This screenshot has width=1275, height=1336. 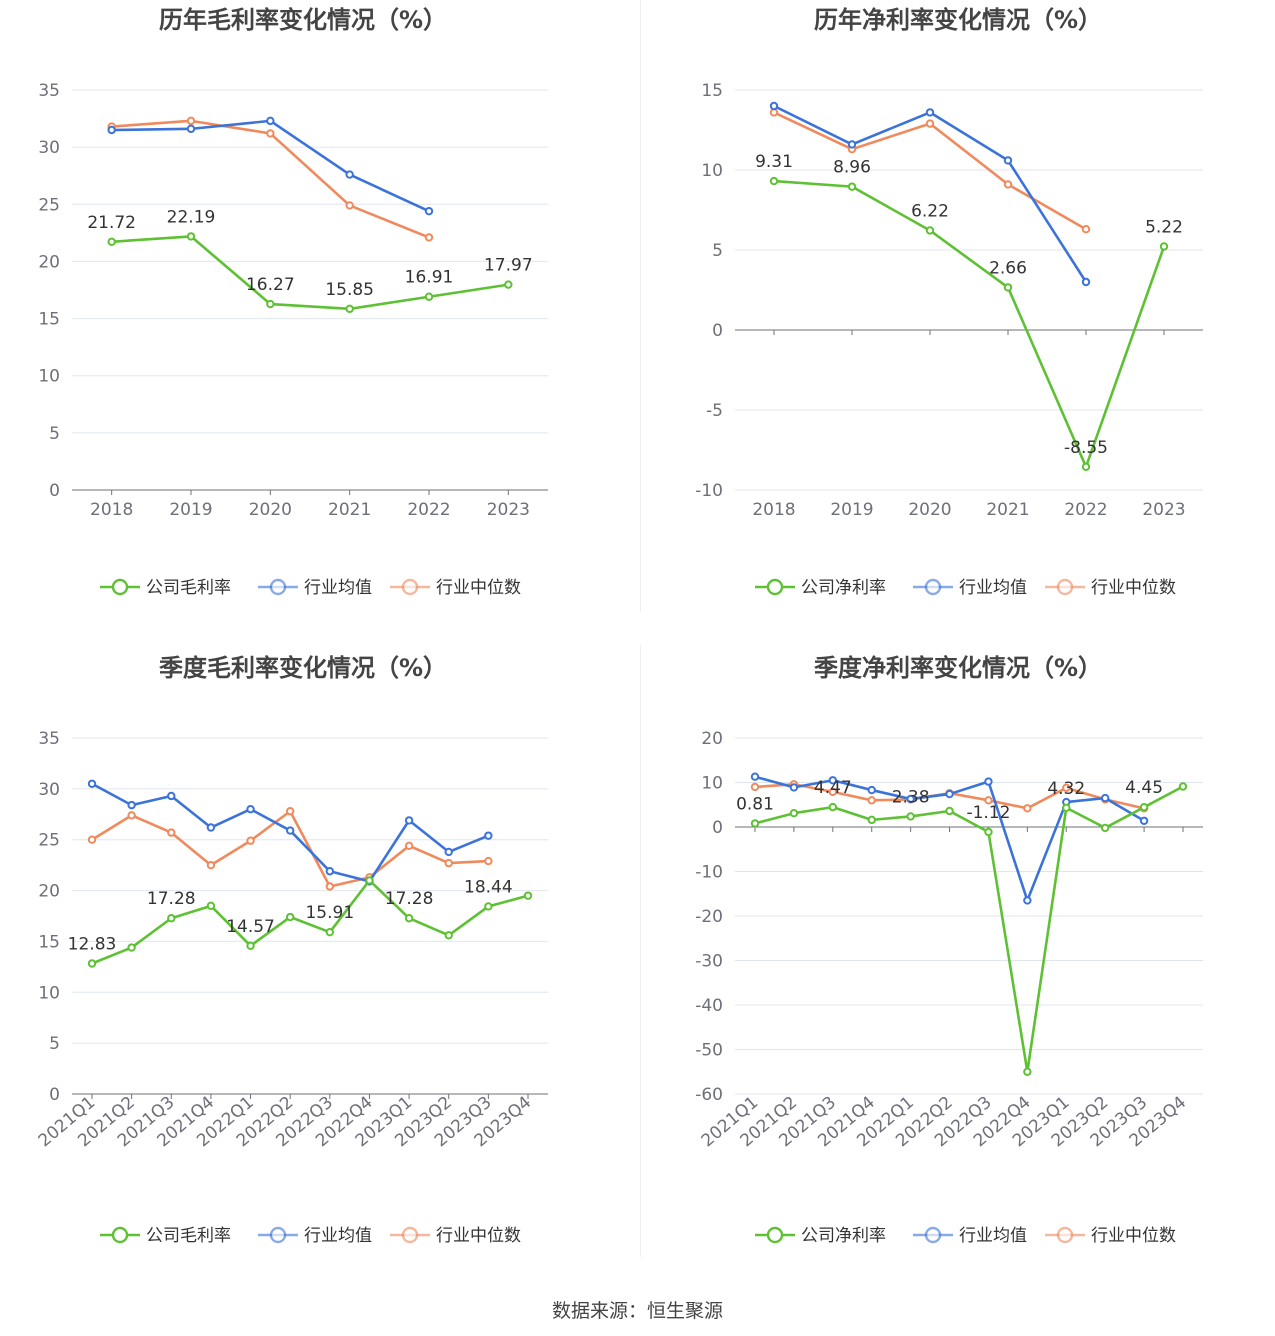 I want to click on data-label: 2.66, so click(x=1008, y=268).